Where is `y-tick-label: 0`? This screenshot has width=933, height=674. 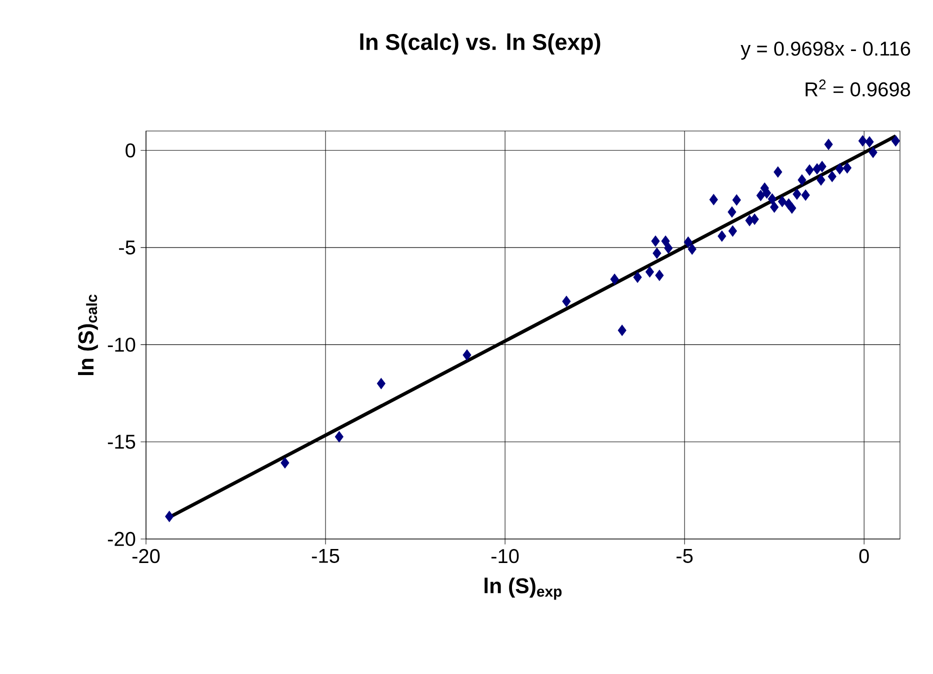 y-tick-label: 0 is located at coordinates (131, 150).